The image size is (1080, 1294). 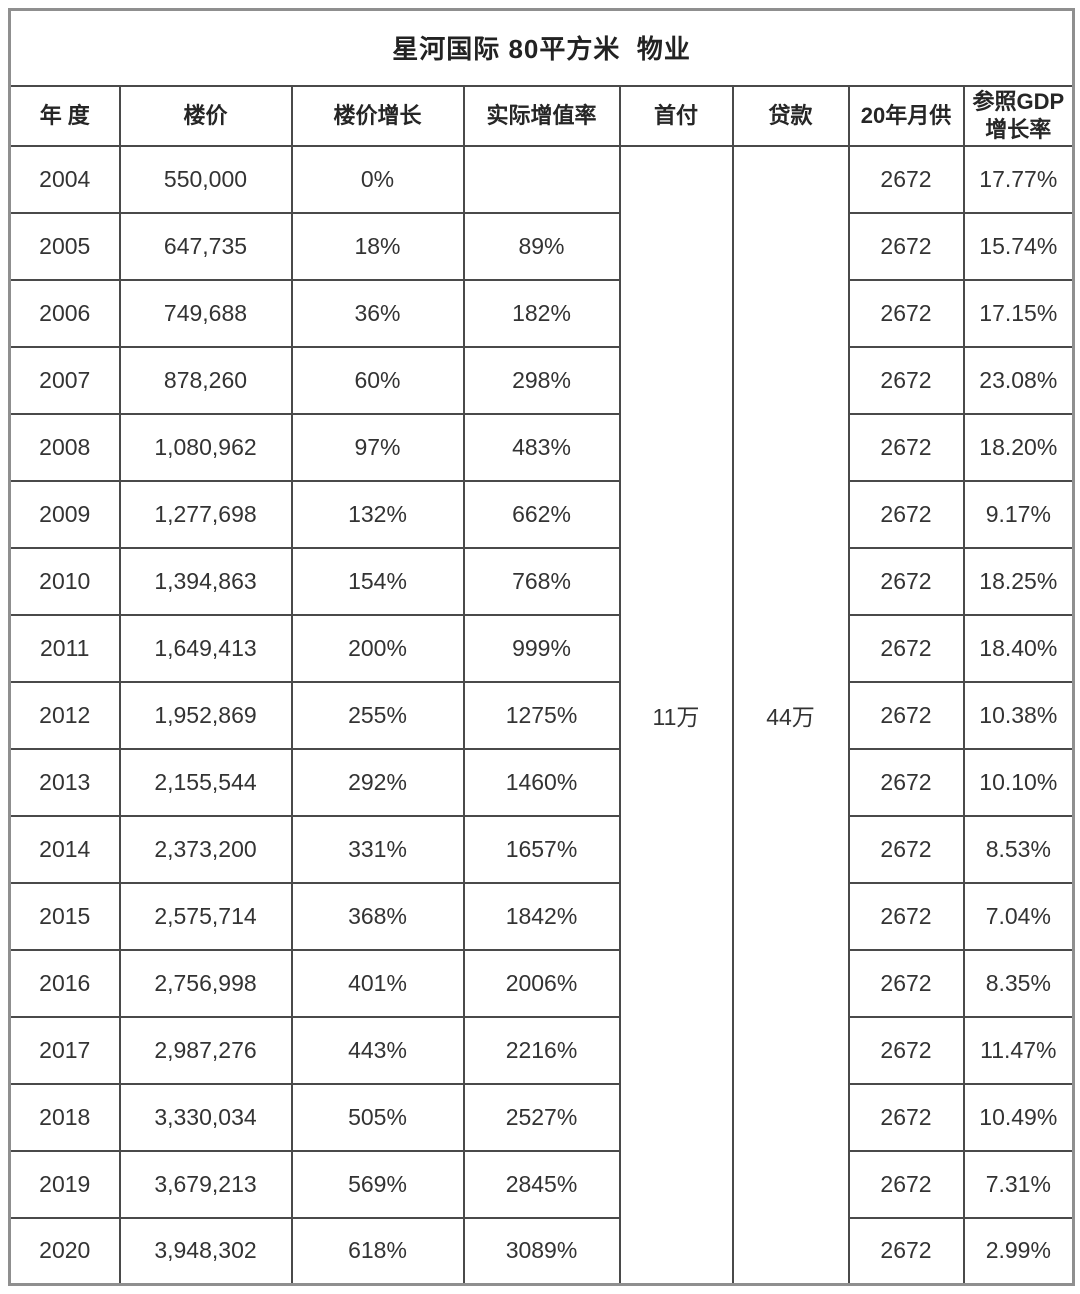 What do you see at coordinates (64, 1251) in the screenshot?
I see `cell-year: 2020` at bounding box center [64, 1251].